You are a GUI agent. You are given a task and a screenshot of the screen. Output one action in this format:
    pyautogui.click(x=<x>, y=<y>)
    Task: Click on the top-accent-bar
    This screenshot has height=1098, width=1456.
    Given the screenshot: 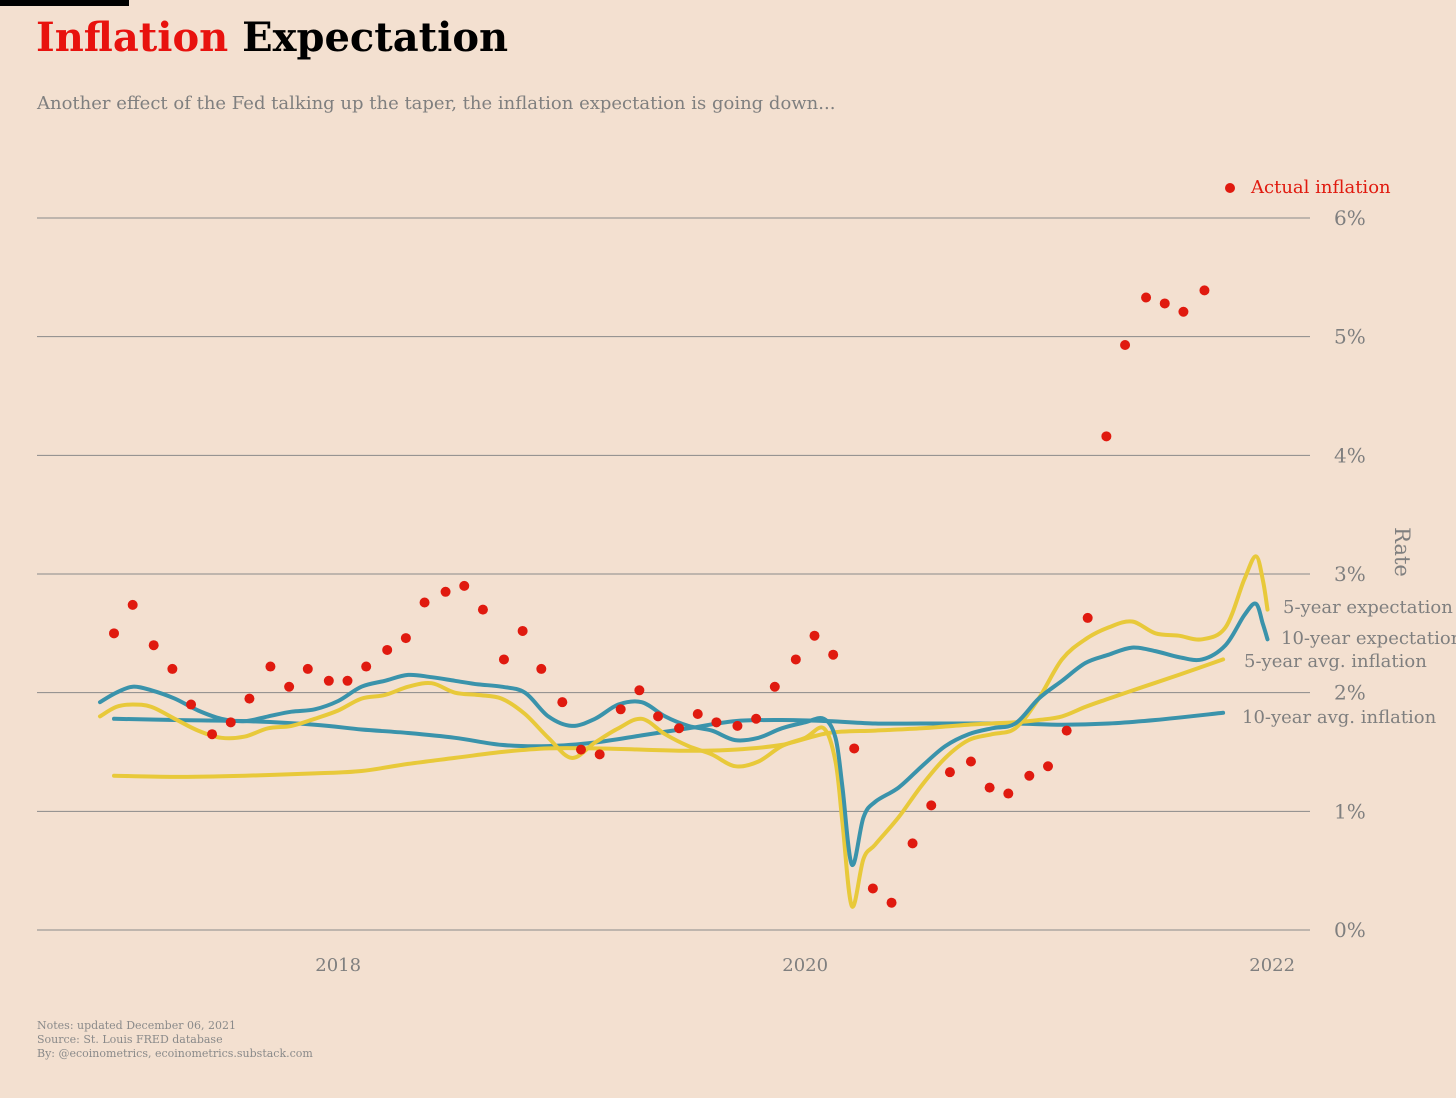 What is the action you would take?
    pyautogui.click(x=64, y=3)
    